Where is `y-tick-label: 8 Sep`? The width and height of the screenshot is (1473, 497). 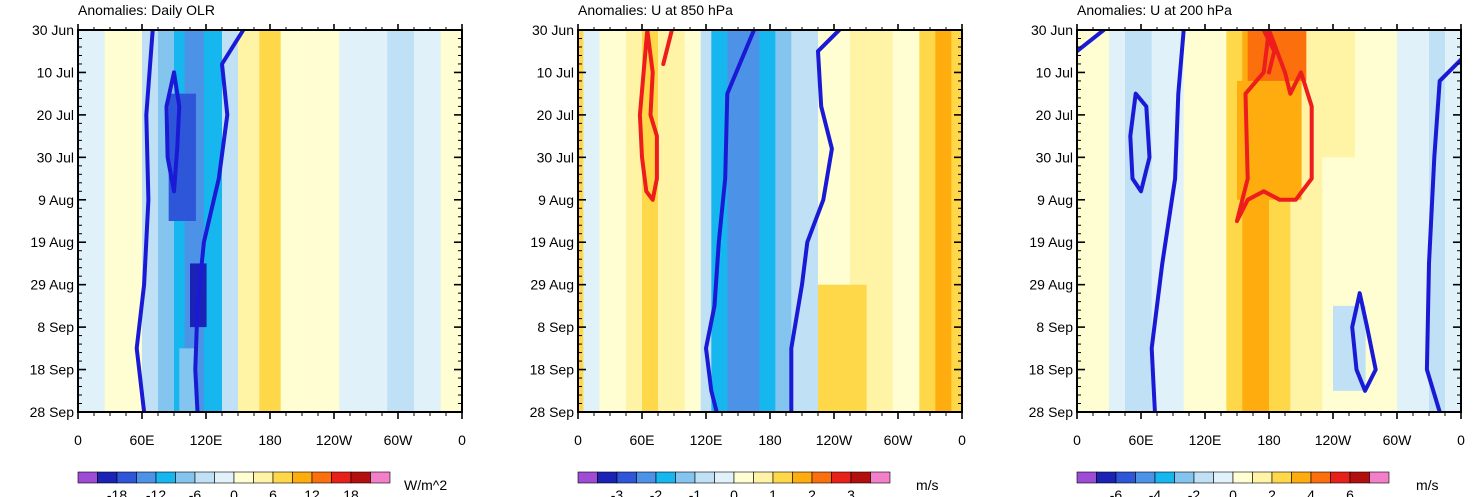
y-tick-label: 8 Sep is located at coordinates (1054, 327).